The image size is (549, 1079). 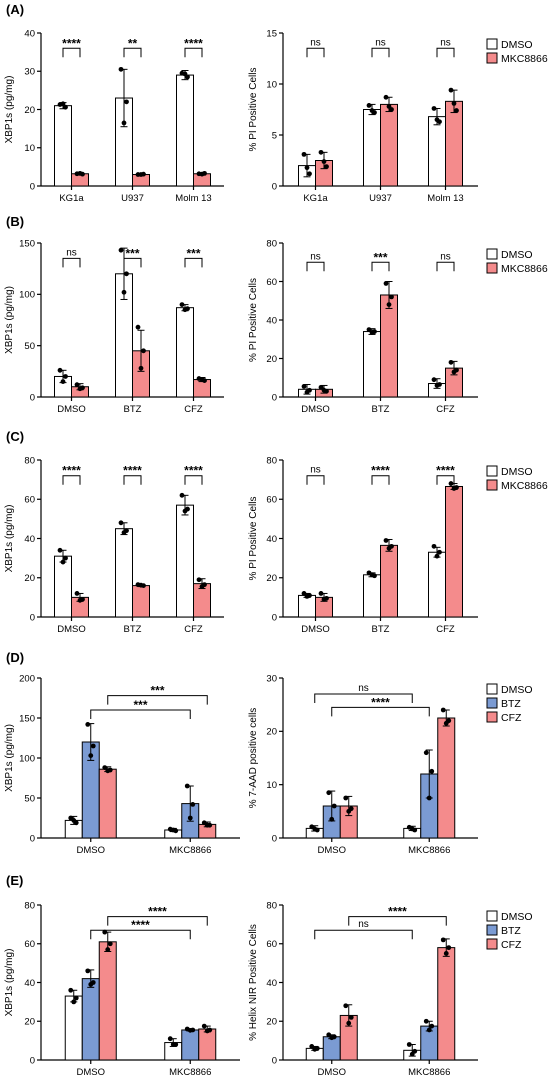 What do you see at coordinates (271, 678) in the screenshot?
I see `y-tick-label: 30` at bounding box center [271, 678].